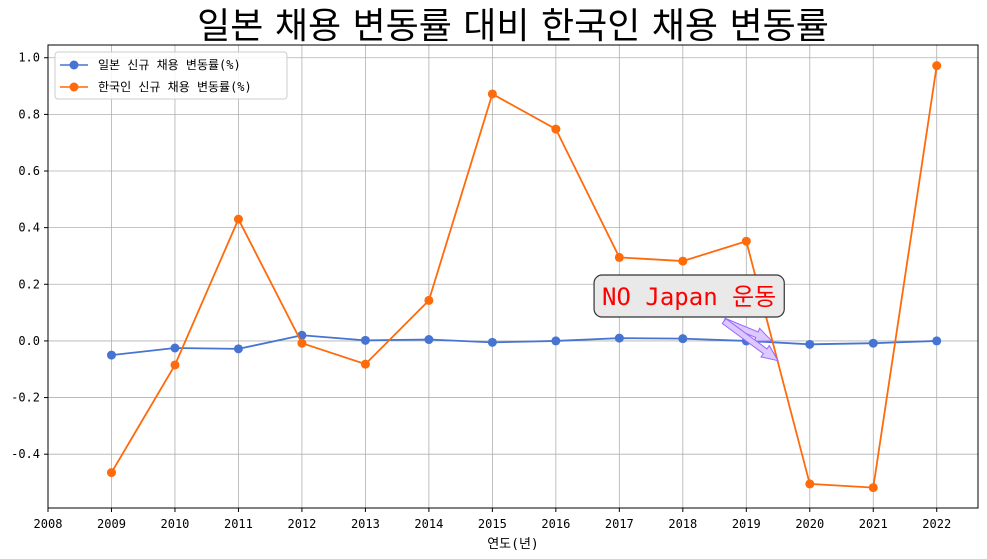 The width and height of the screenshot is (987, 559). What do you see at coordinates (513, 26) in the screenshot?
I see `chart-title: 일본 채용 변동률 대비 한국인 채용 변동률` at bounding box center [513, 26].